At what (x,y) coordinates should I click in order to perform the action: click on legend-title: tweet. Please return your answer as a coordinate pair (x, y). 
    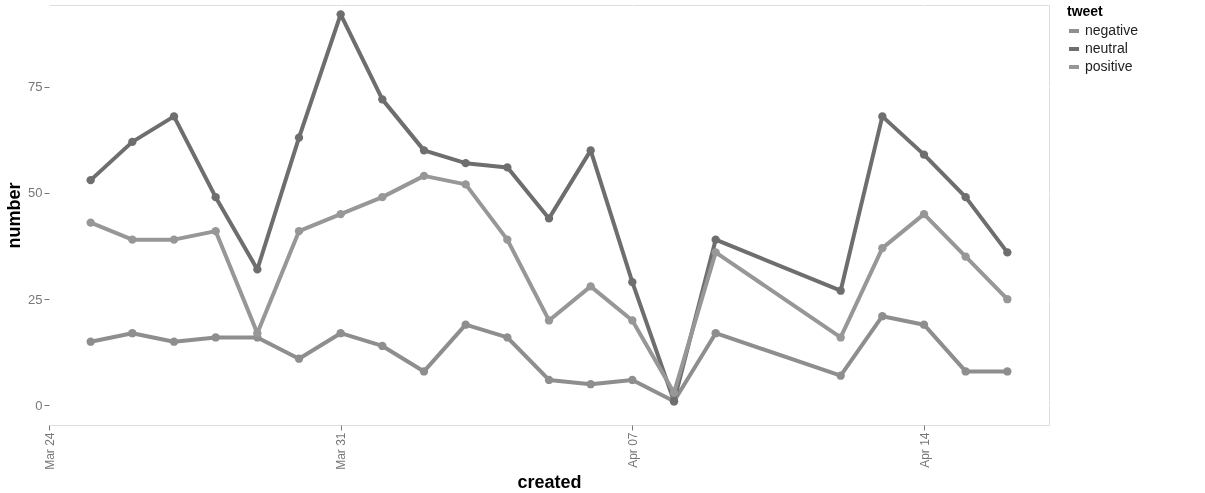
    Looking at the image, I should click on (1085, 11).